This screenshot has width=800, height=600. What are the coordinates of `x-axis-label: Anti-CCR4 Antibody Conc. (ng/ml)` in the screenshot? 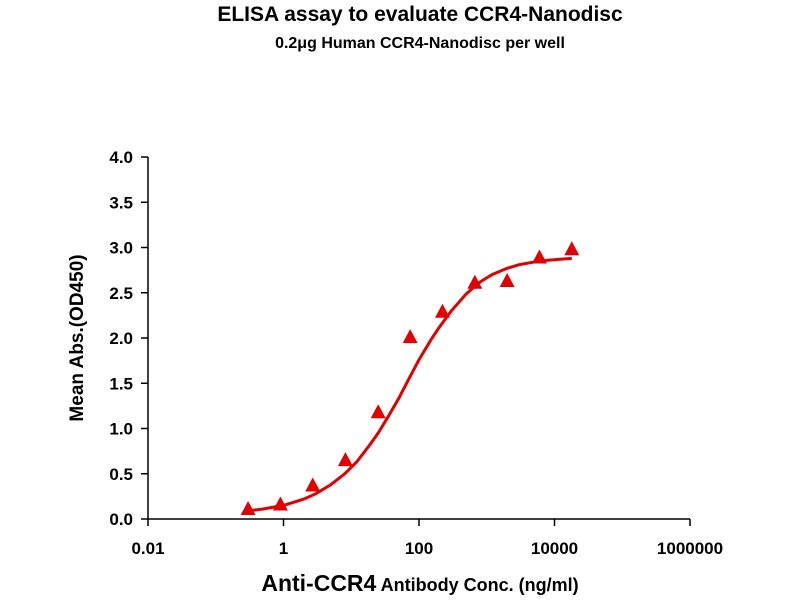 It's located at (419, 583).